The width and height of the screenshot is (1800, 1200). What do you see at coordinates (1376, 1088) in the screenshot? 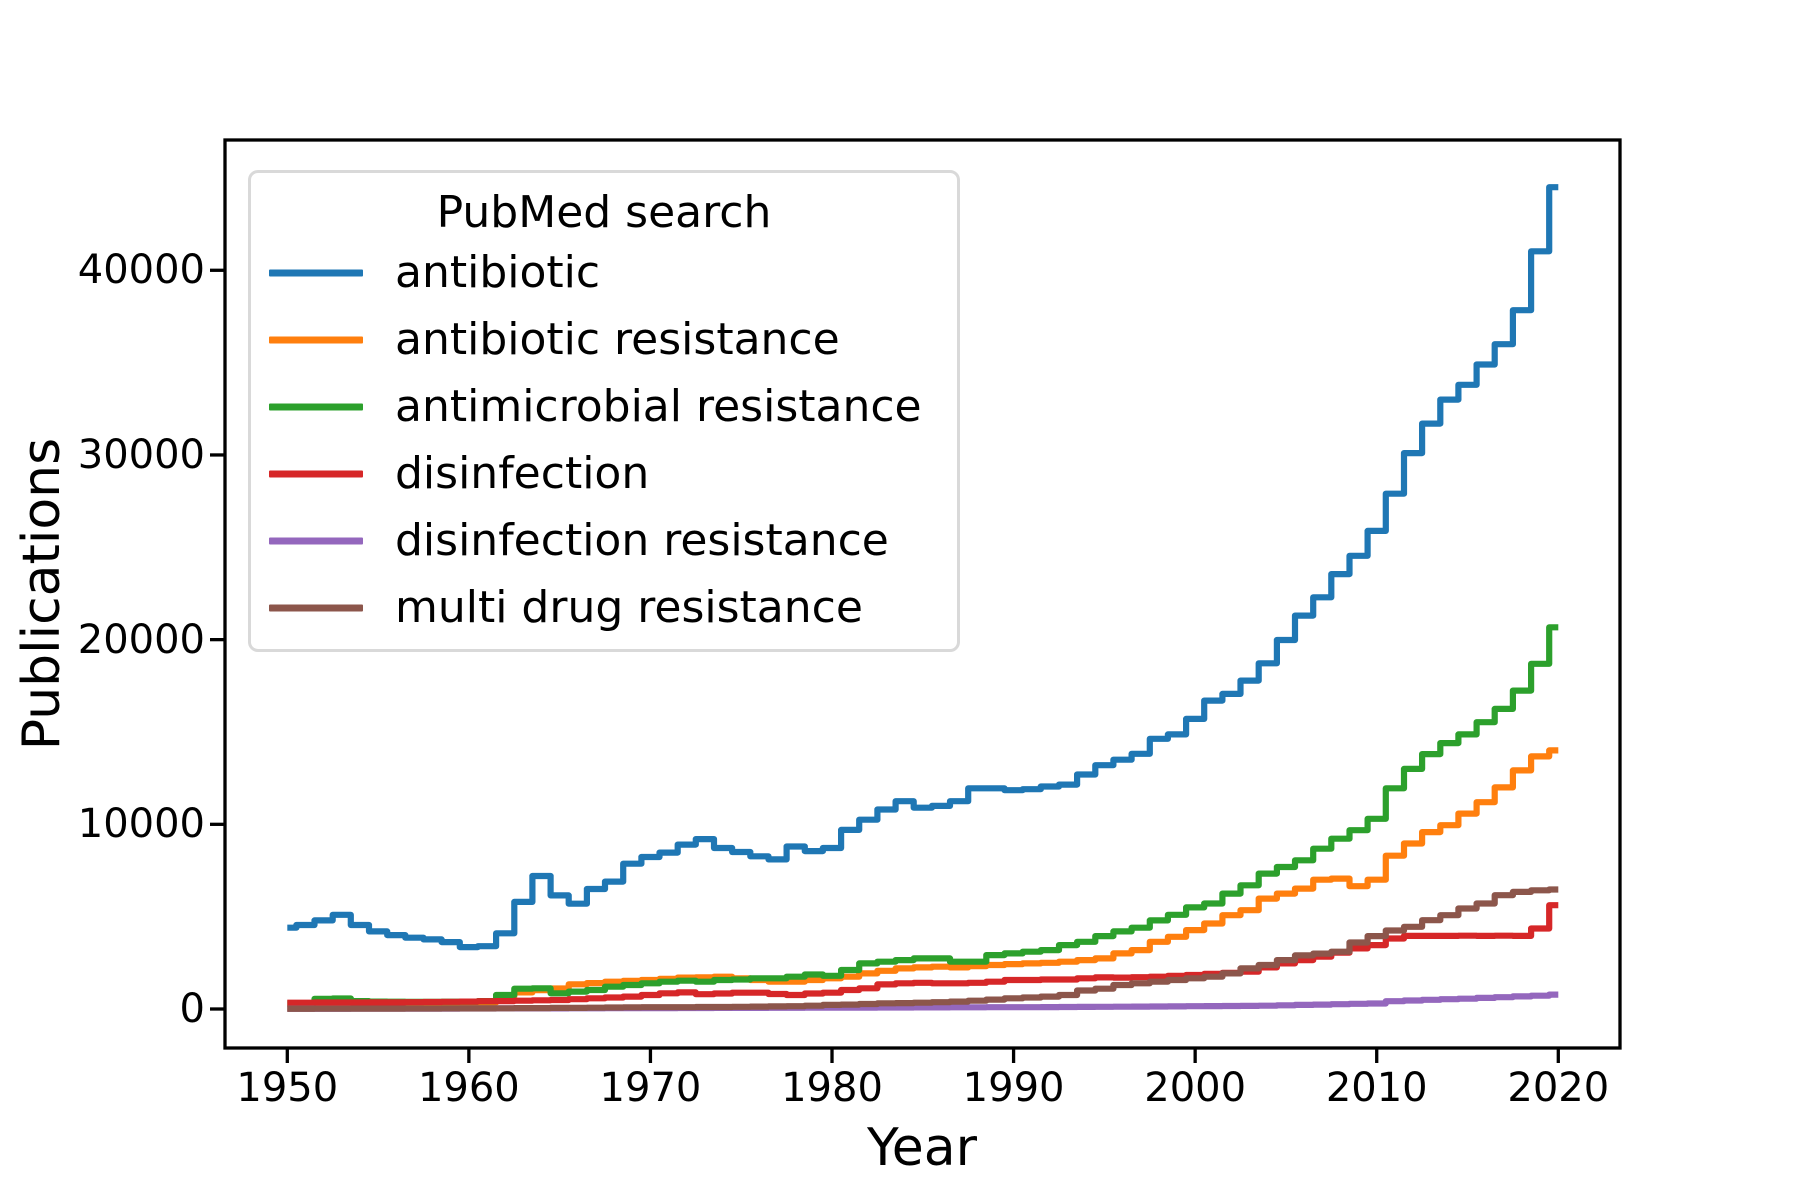
I see `x-tick-label: 2010` at bounding box center [1376, 1088].